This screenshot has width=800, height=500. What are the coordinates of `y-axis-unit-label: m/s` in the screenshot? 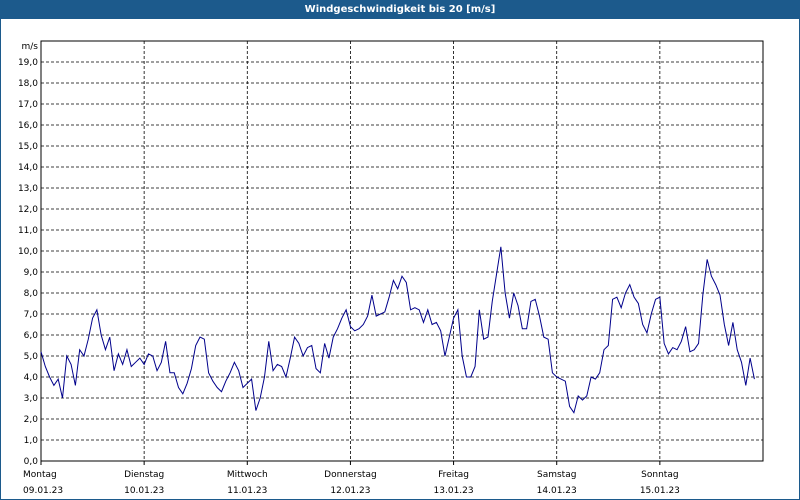 It's located at (30, 47).